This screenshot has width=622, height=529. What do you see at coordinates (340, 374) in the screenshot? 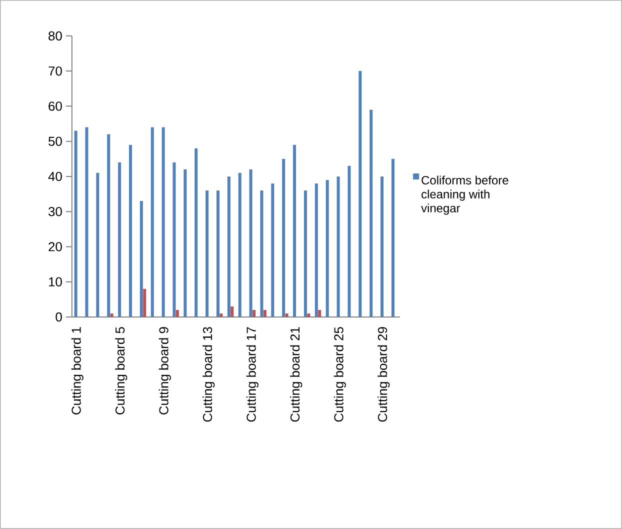
I see `x-tick-label: Cutting board 25` at bounding box center [340, 374].